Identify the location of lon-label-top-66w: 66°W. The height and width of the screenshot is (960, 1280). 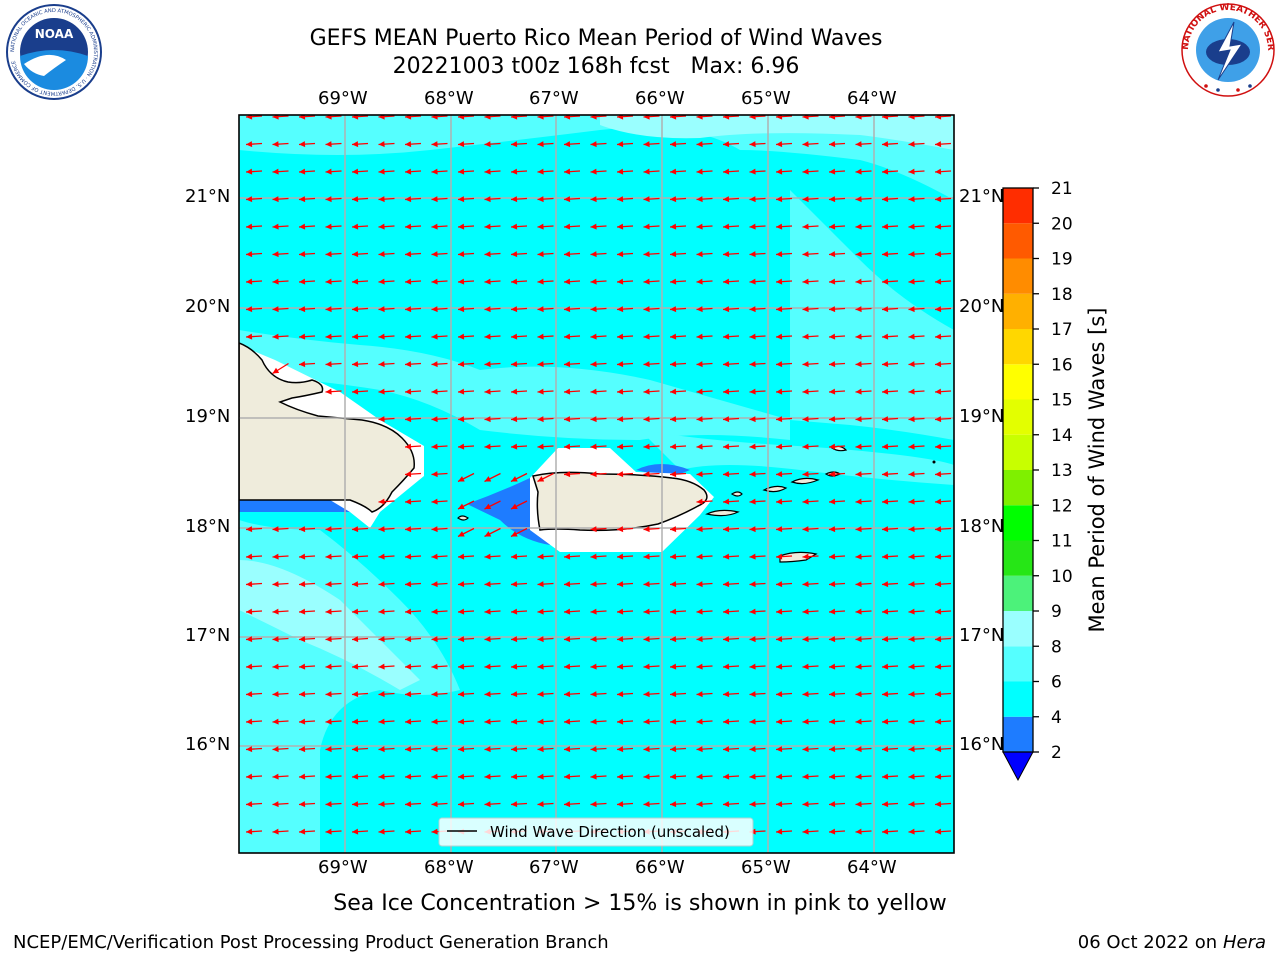
(660, 98).